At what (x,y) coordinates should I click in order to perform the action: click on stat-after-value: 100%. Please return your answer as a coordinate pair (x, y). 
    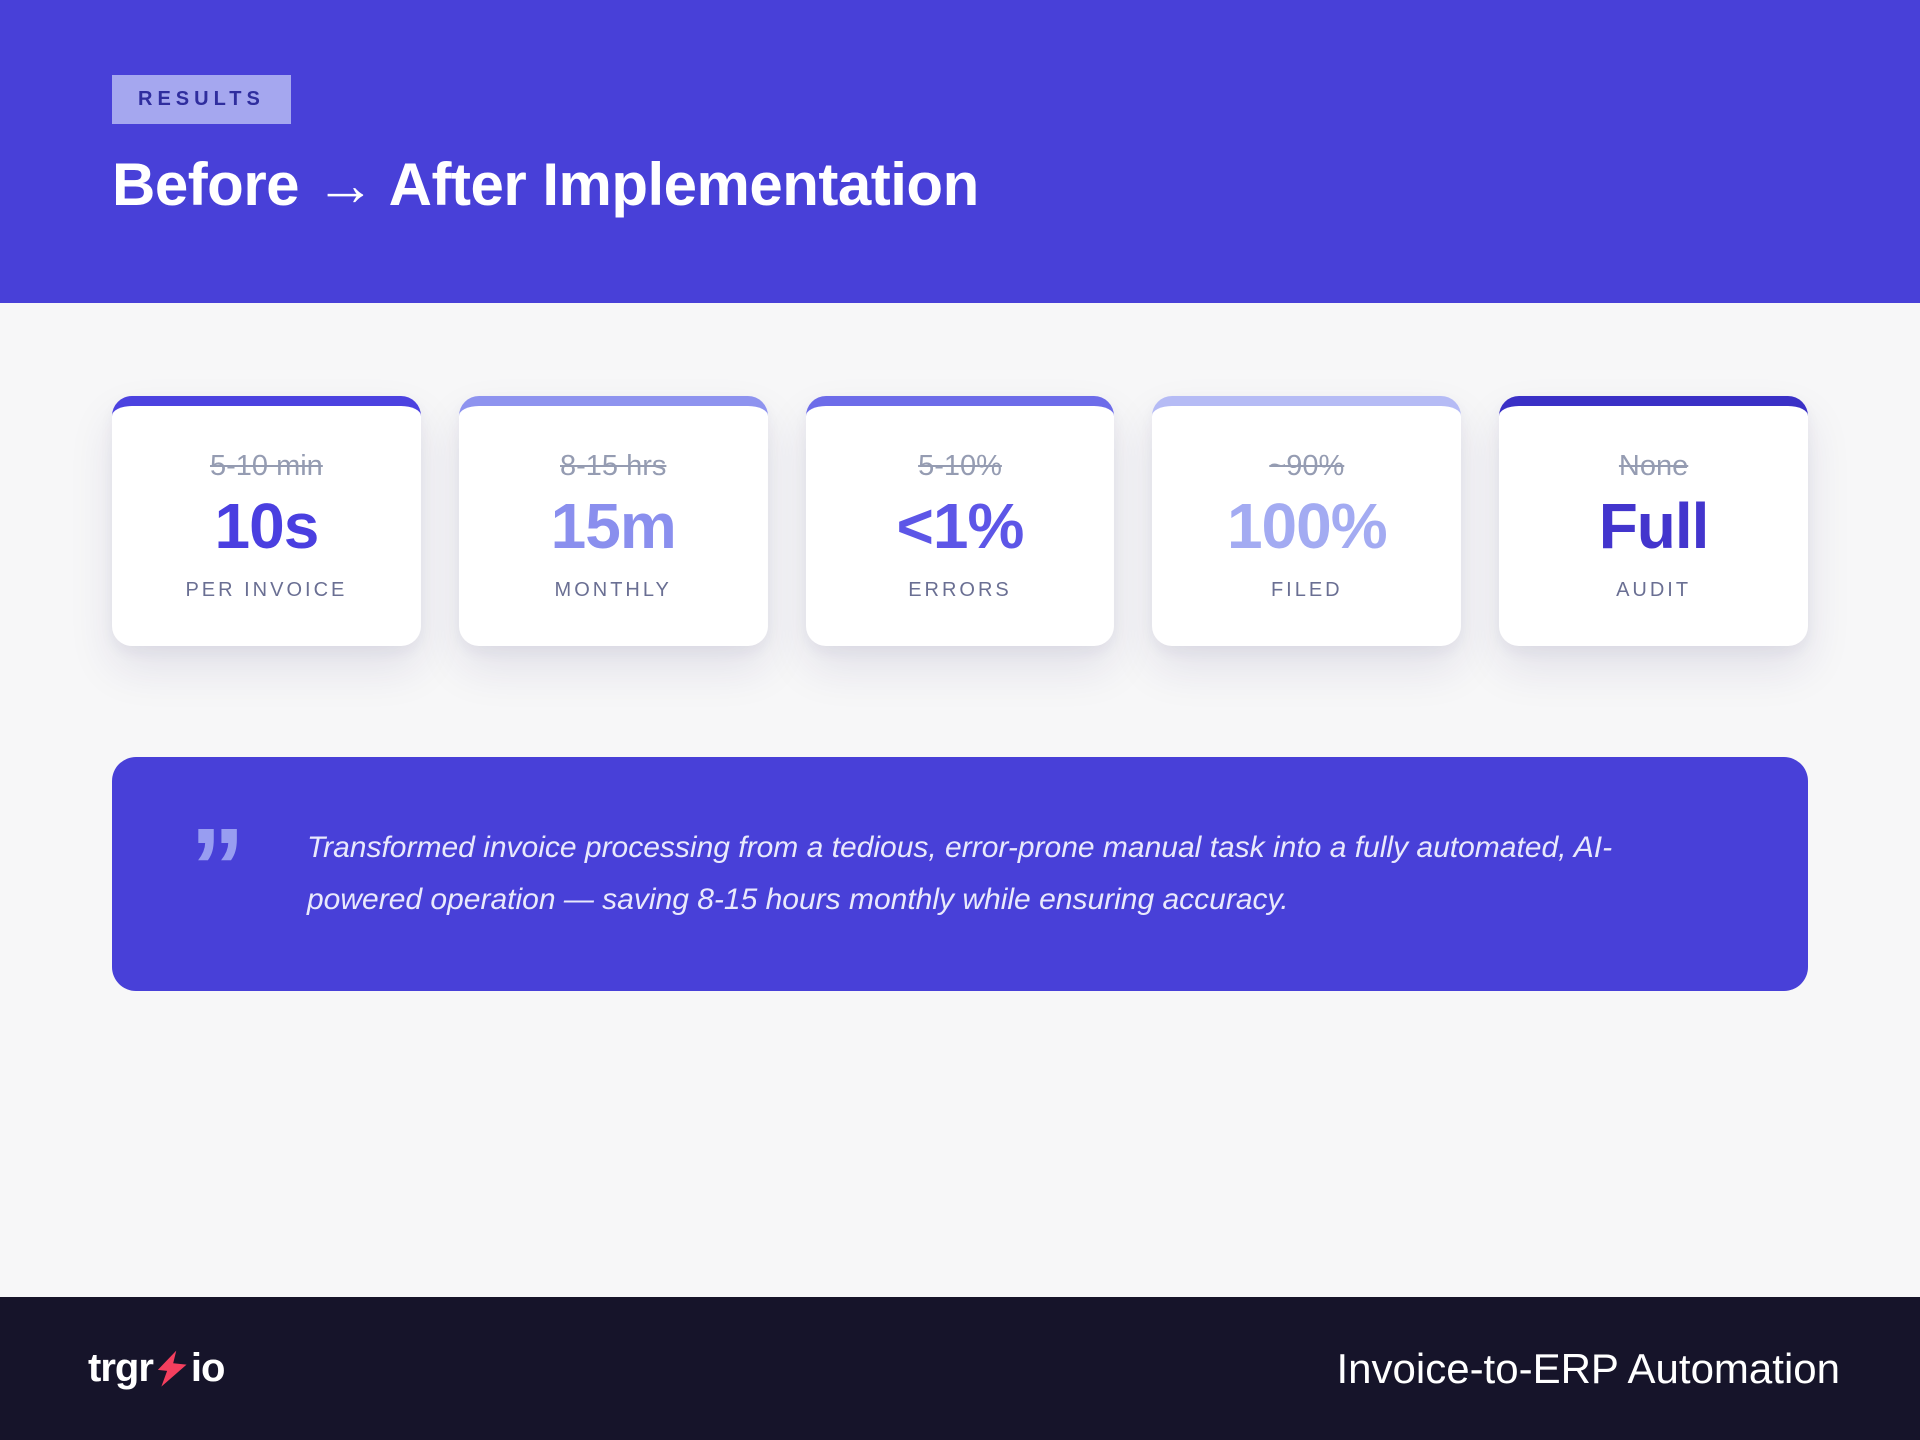
    Looking at the image, I should click on (1307, 526).